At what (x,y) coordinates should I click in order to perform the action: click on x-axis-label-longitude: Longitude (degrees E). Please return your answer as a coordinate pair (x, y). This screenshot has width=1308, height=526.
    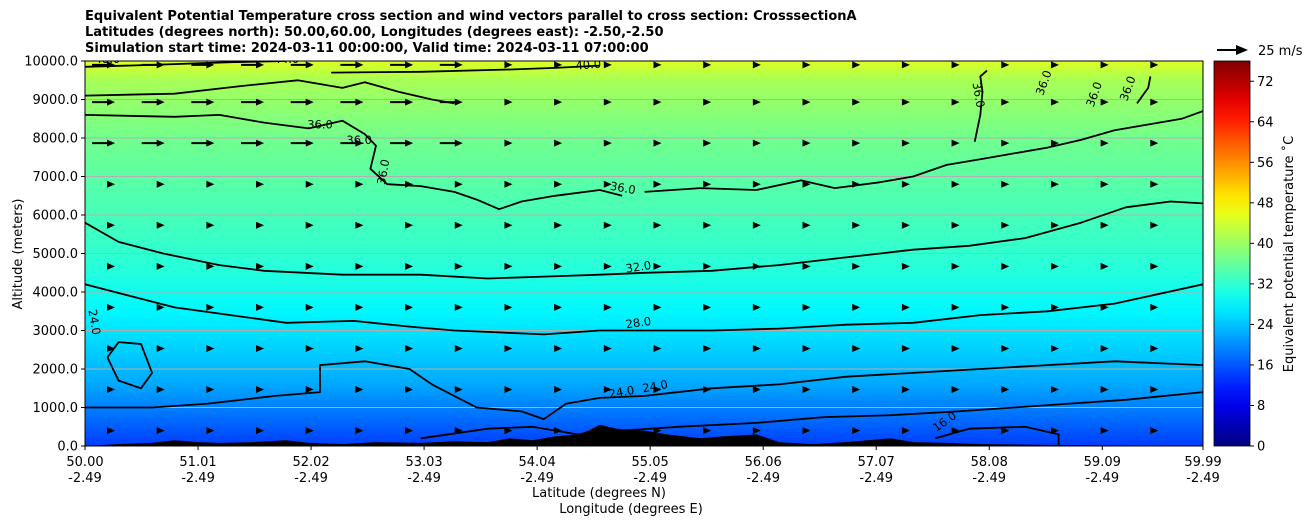
    Looking at the image, I should click on (631, 509).